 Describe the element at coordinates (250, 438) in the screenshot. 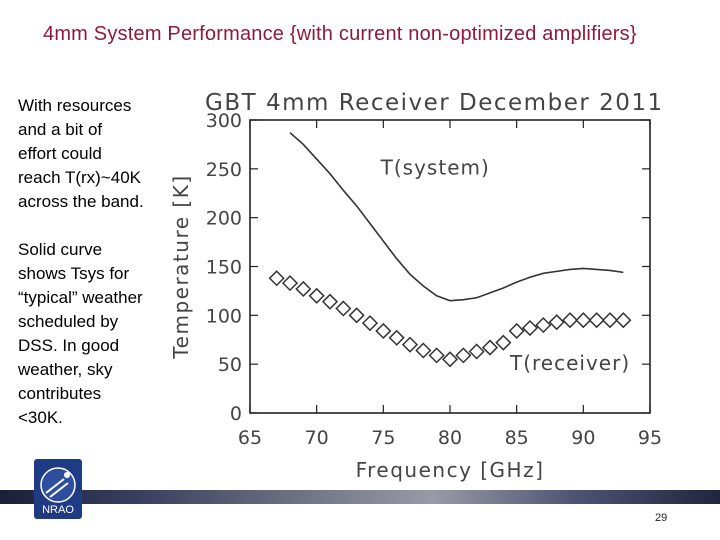

I see `x-tick-label: 65` at that location.